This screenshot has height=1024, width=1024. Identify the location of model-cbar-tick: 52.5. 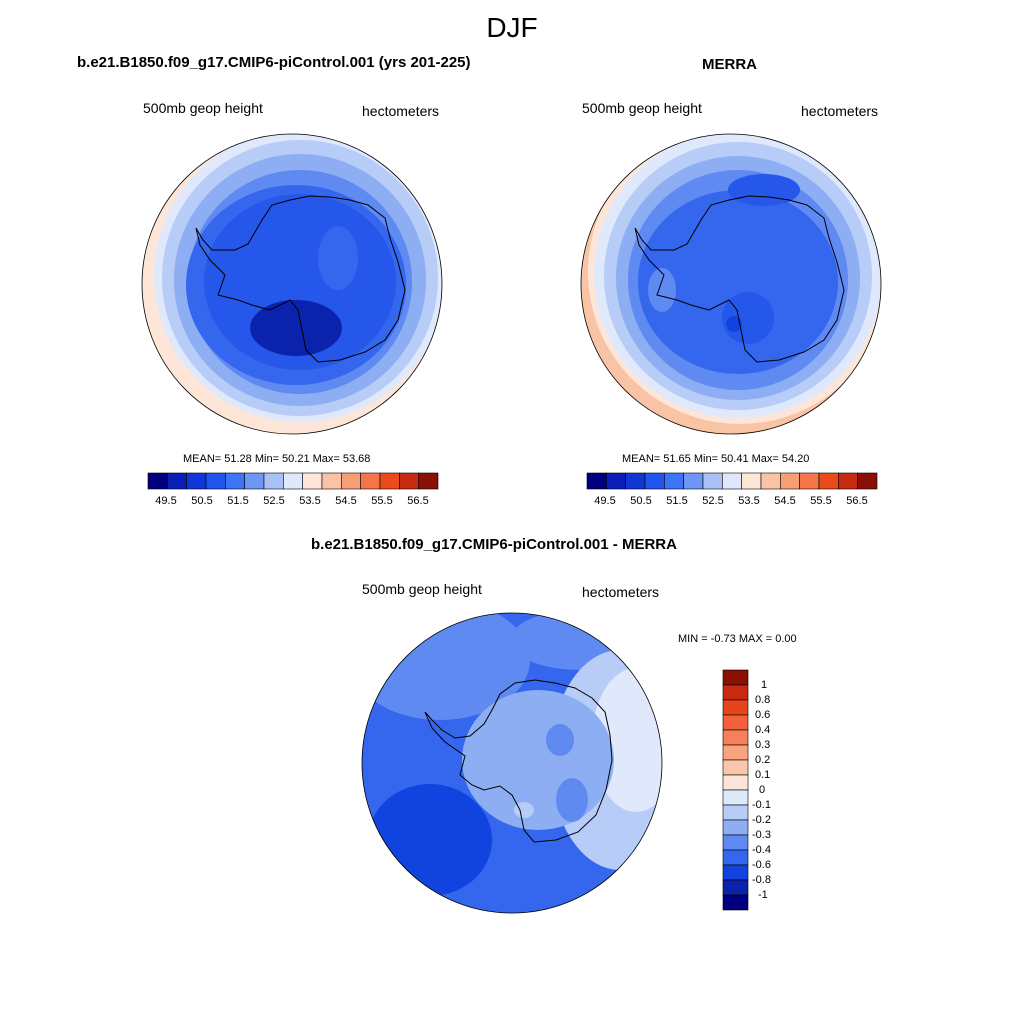
(274, 501).